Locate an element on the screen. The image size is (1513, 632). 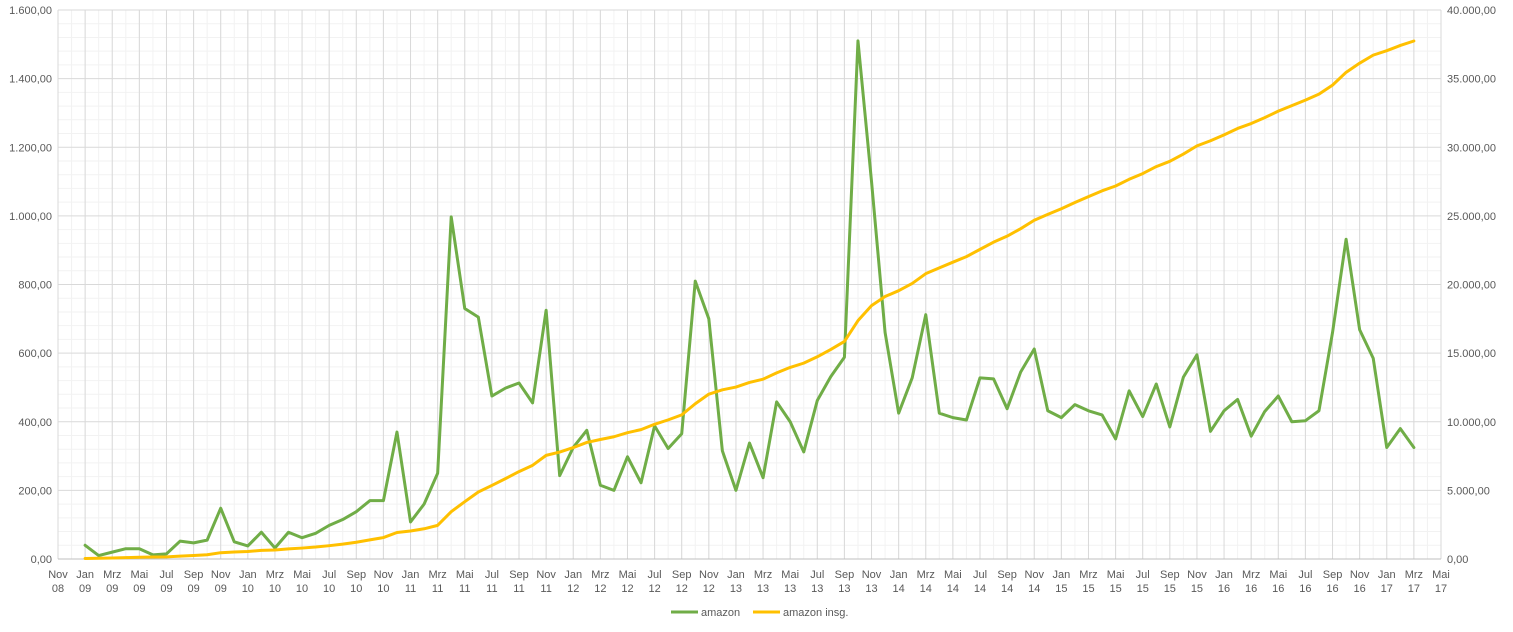
y-left-tick-label: 400,00 is located at coordinates (35, 423).